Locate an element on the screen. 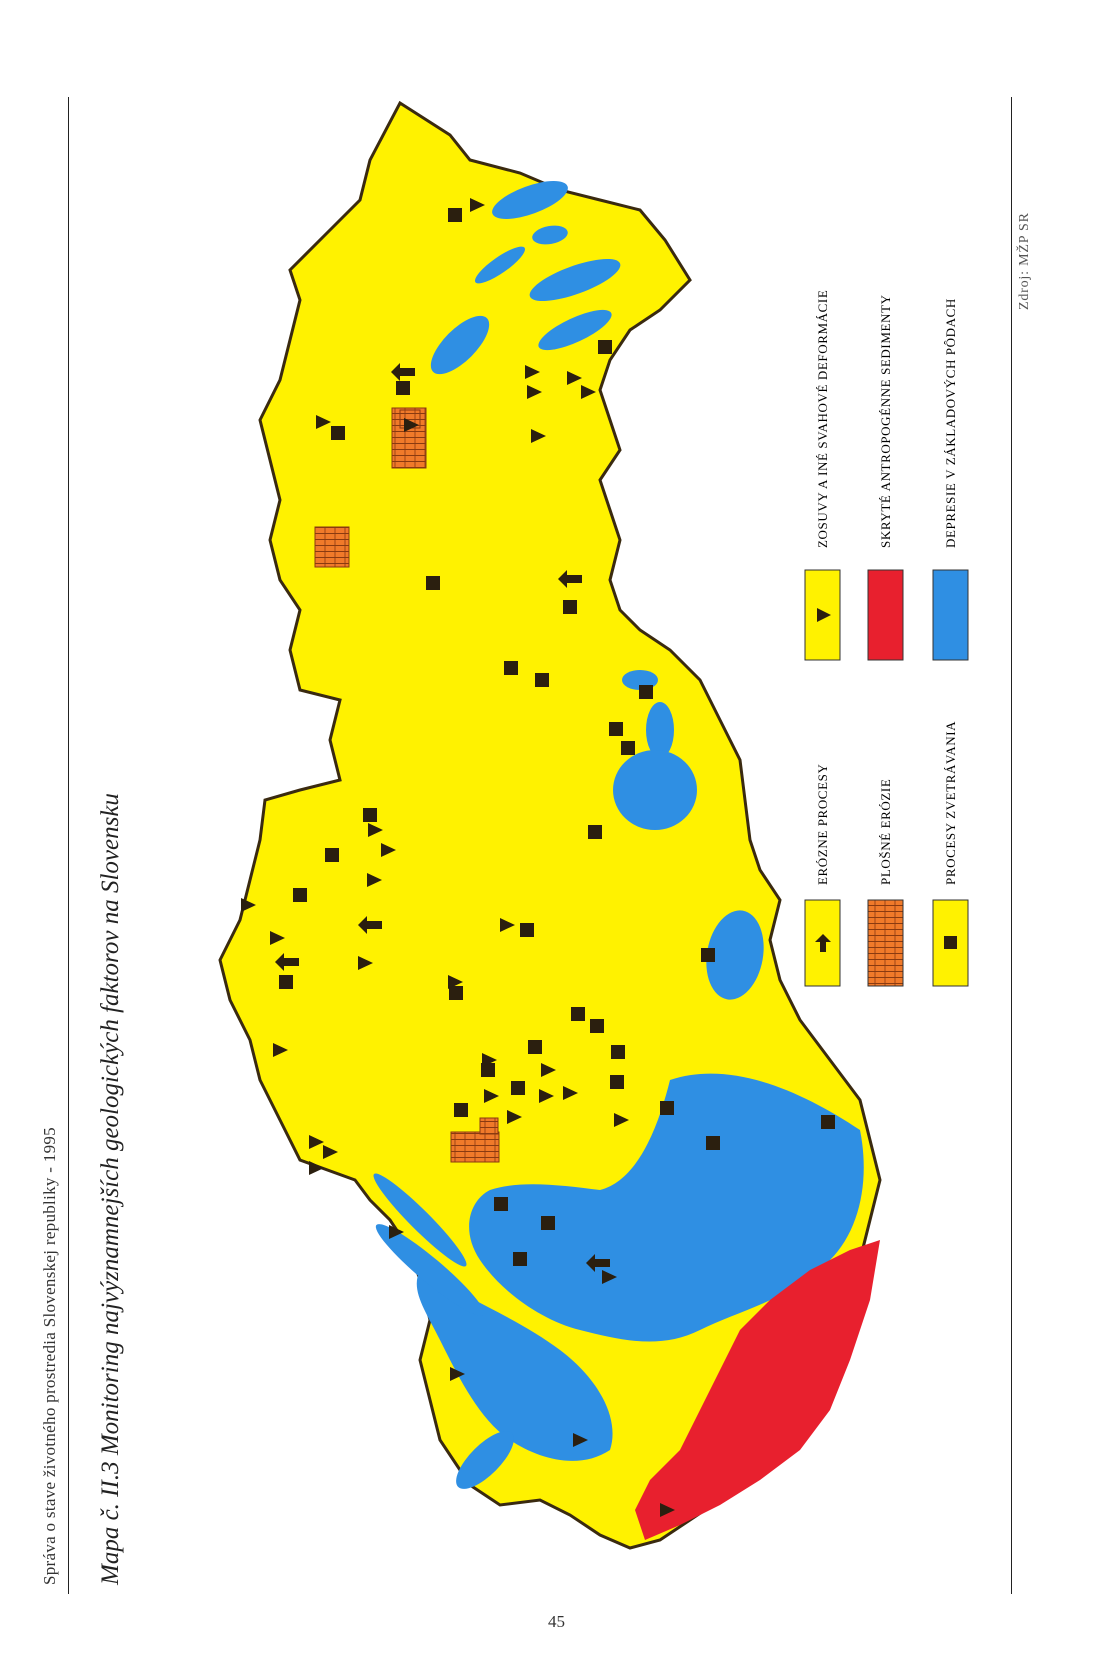 The image size is (1117, 1659). legend-label-weathering: PROCESY ZVETRÁVANIA is located at coordinates (950, 803).